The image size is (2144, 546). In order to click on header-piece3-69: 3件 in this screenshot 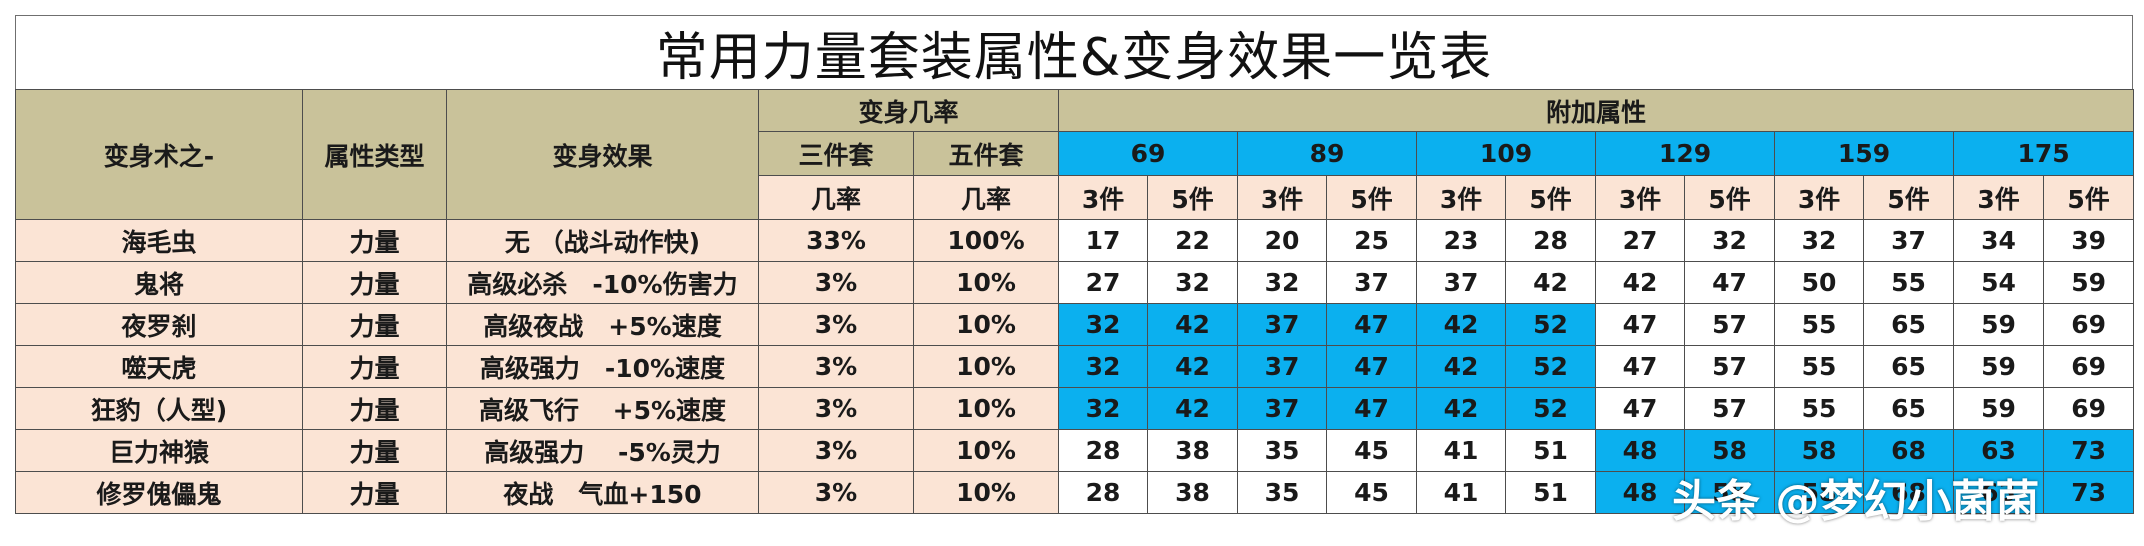, I will do `click(1103, 197)`.